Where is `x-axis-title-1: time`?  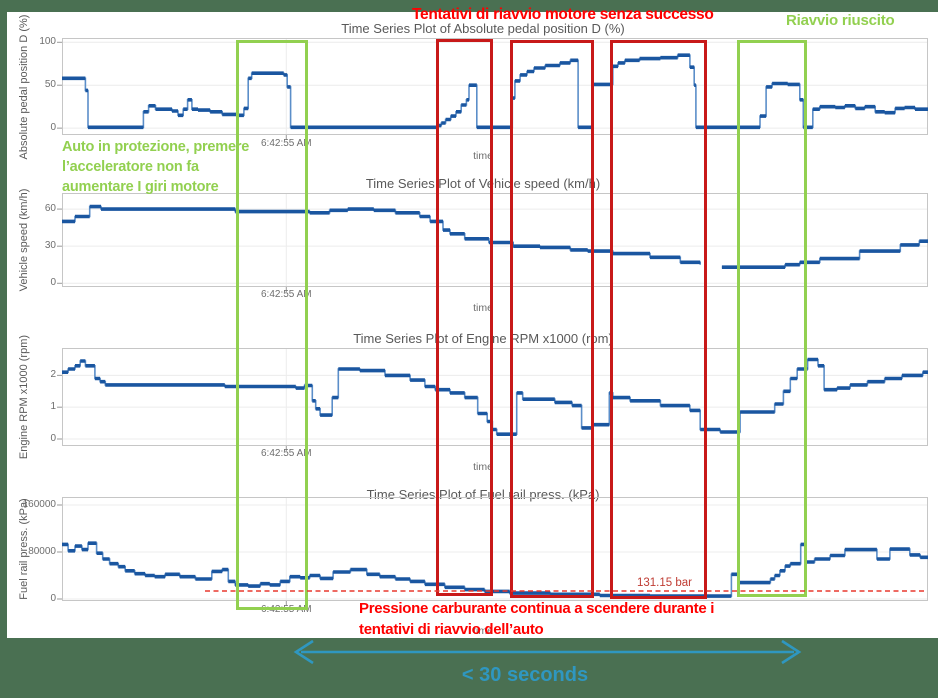
x-axis-title-1: time is located at coordinates (483, 156).